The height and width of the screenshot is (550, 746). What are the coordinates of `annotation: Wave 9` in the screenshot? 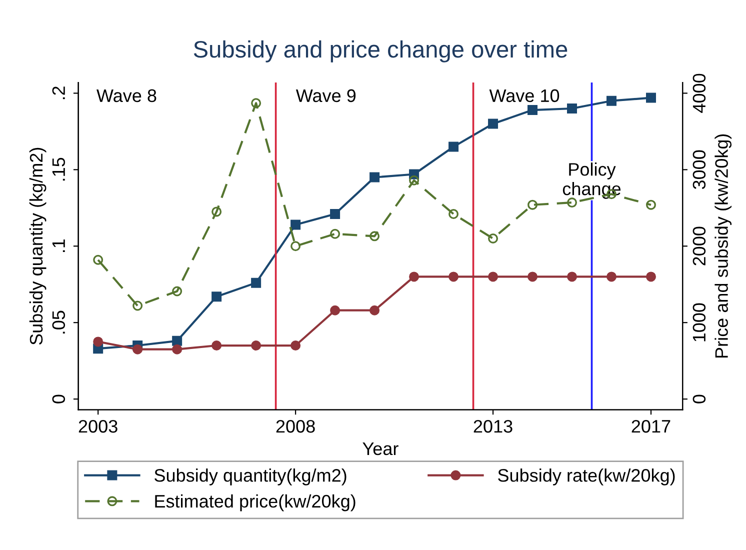 It's located at (326, 95).